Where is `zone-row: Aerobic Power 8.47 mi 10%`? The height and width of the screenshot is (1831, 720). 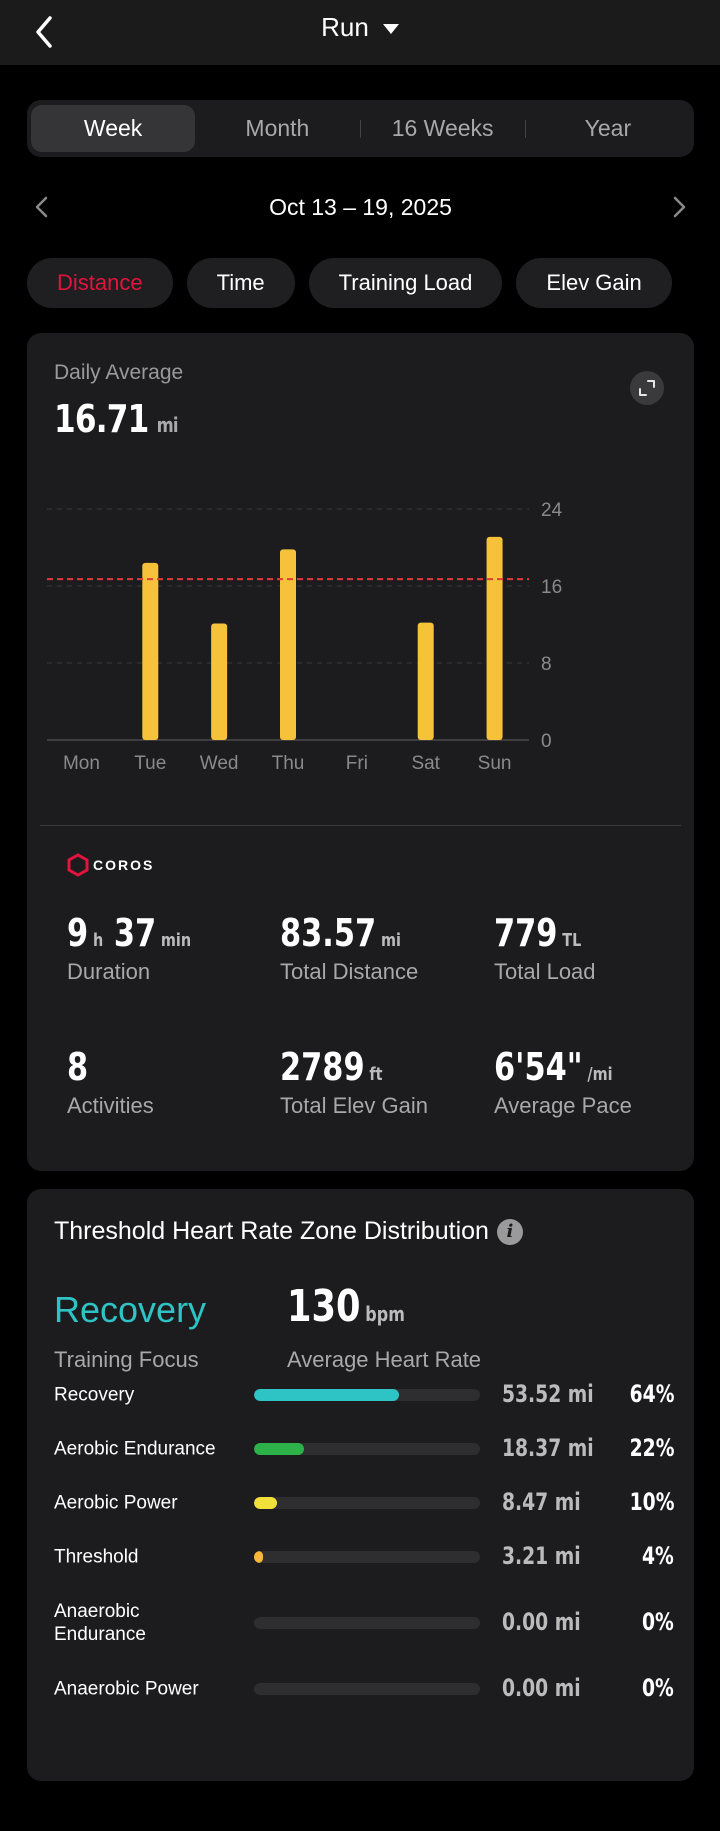
zone-row: Aerobic Power 8.47 mi 10% is located at coordinates (364, 1503).